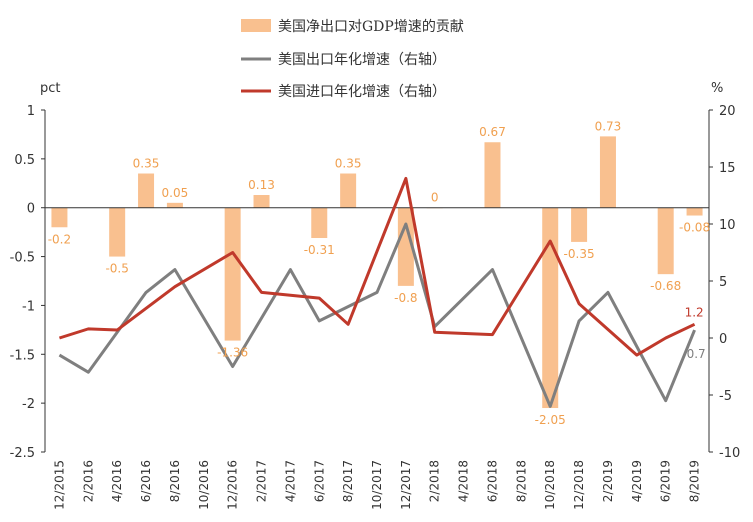  Describe the element at coordinates (694, 312) in the screenshot. I see `imports-end-label: 1.2` at that location.